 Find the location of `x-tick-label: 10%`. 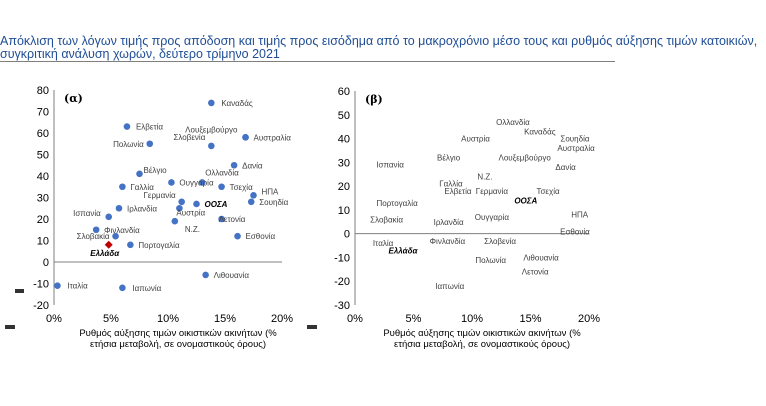

x-tick-label: 10% is located at coordinates (168, 319).